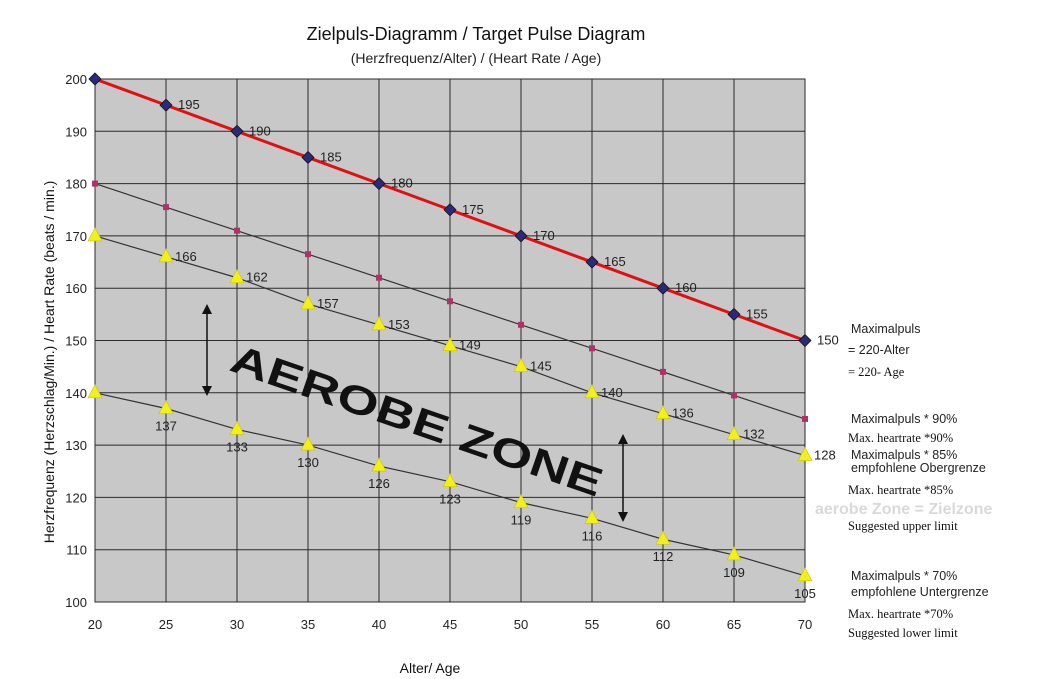 This screenshot has height=679, width=1039. What do you see at coordinates (903, 526) in the screenshot?
I see `note-p85-en-2: Suggested upper limit` at bounding box center [903, 526].